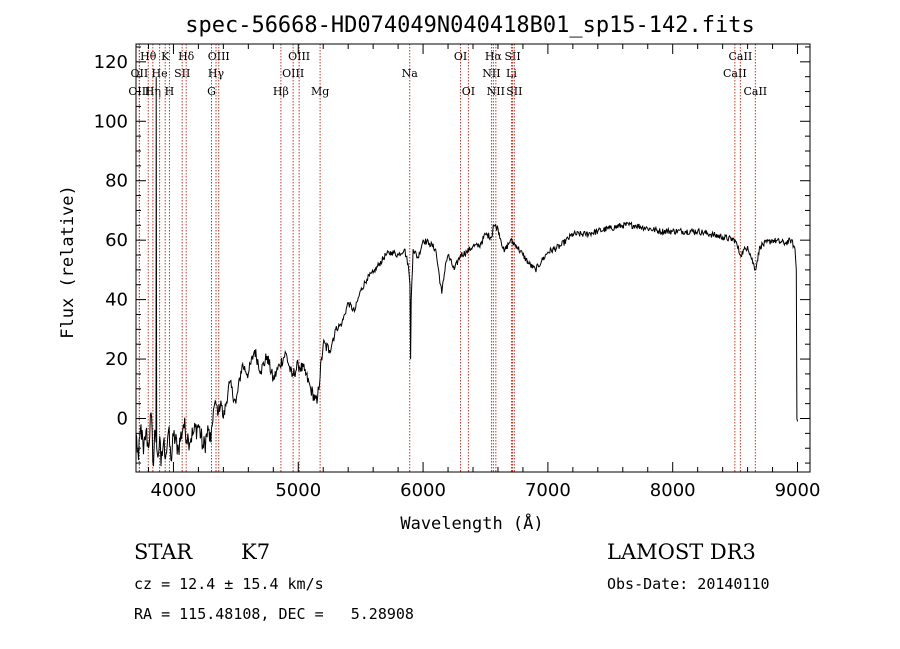 The height and width of the screenshot is (649, 900). What do you see at coordinates (494, 56) in the screenshot?
I see `spectral-line-label-19: Hα` at bounding box center [494, 56].